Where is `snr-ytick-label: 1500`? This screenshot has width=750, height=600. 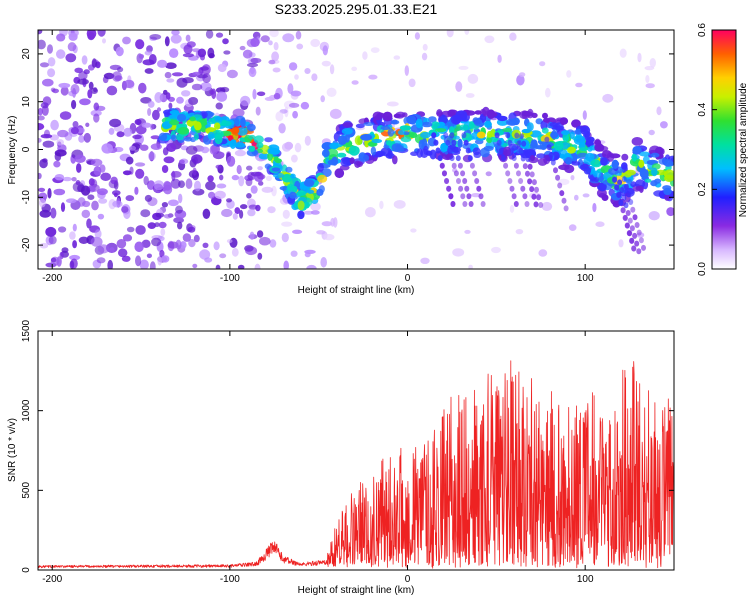
snr-ytick-label: 1500 is located at coordinates (26, 330).